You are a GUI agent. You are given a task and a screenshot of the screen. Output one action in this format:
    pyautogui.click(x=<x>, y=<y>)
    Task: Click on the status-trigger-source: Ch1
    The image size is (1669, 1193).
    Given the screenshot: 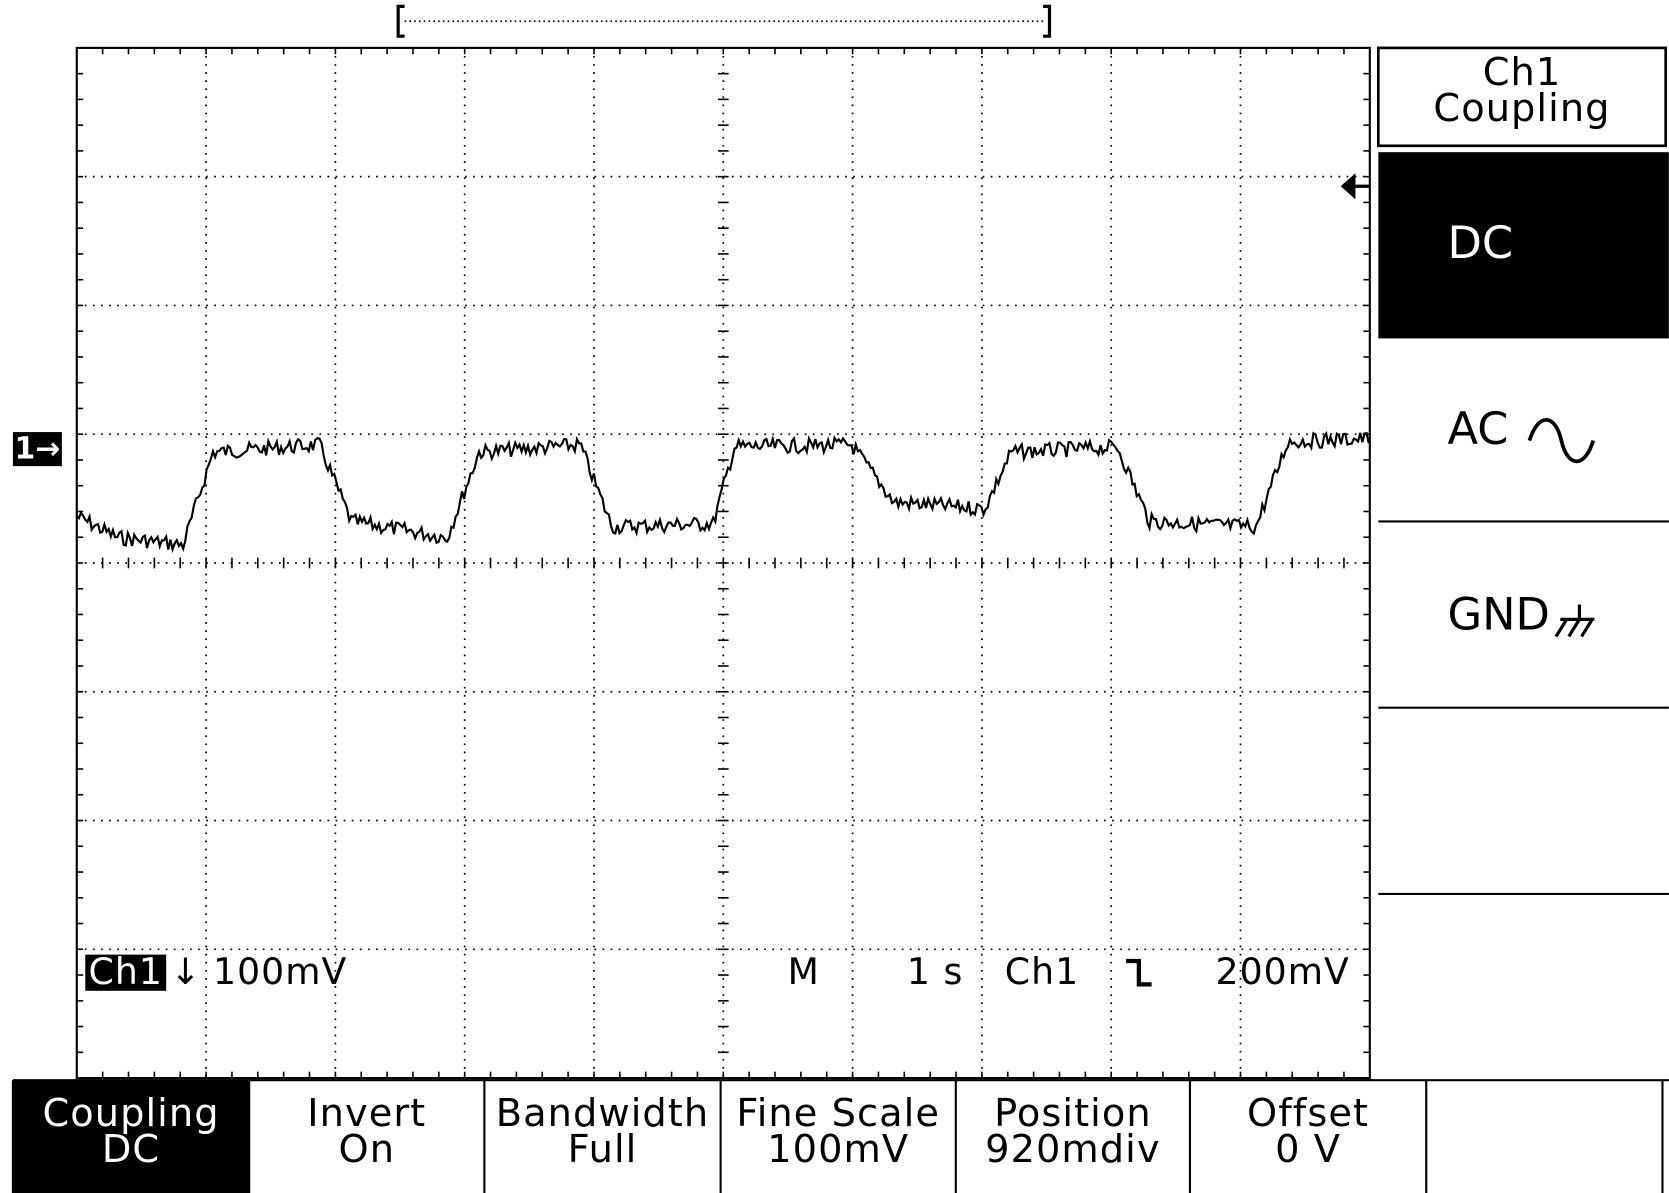 What is the action you would take?
    pyautogui.click(x=1042, y=971)
    